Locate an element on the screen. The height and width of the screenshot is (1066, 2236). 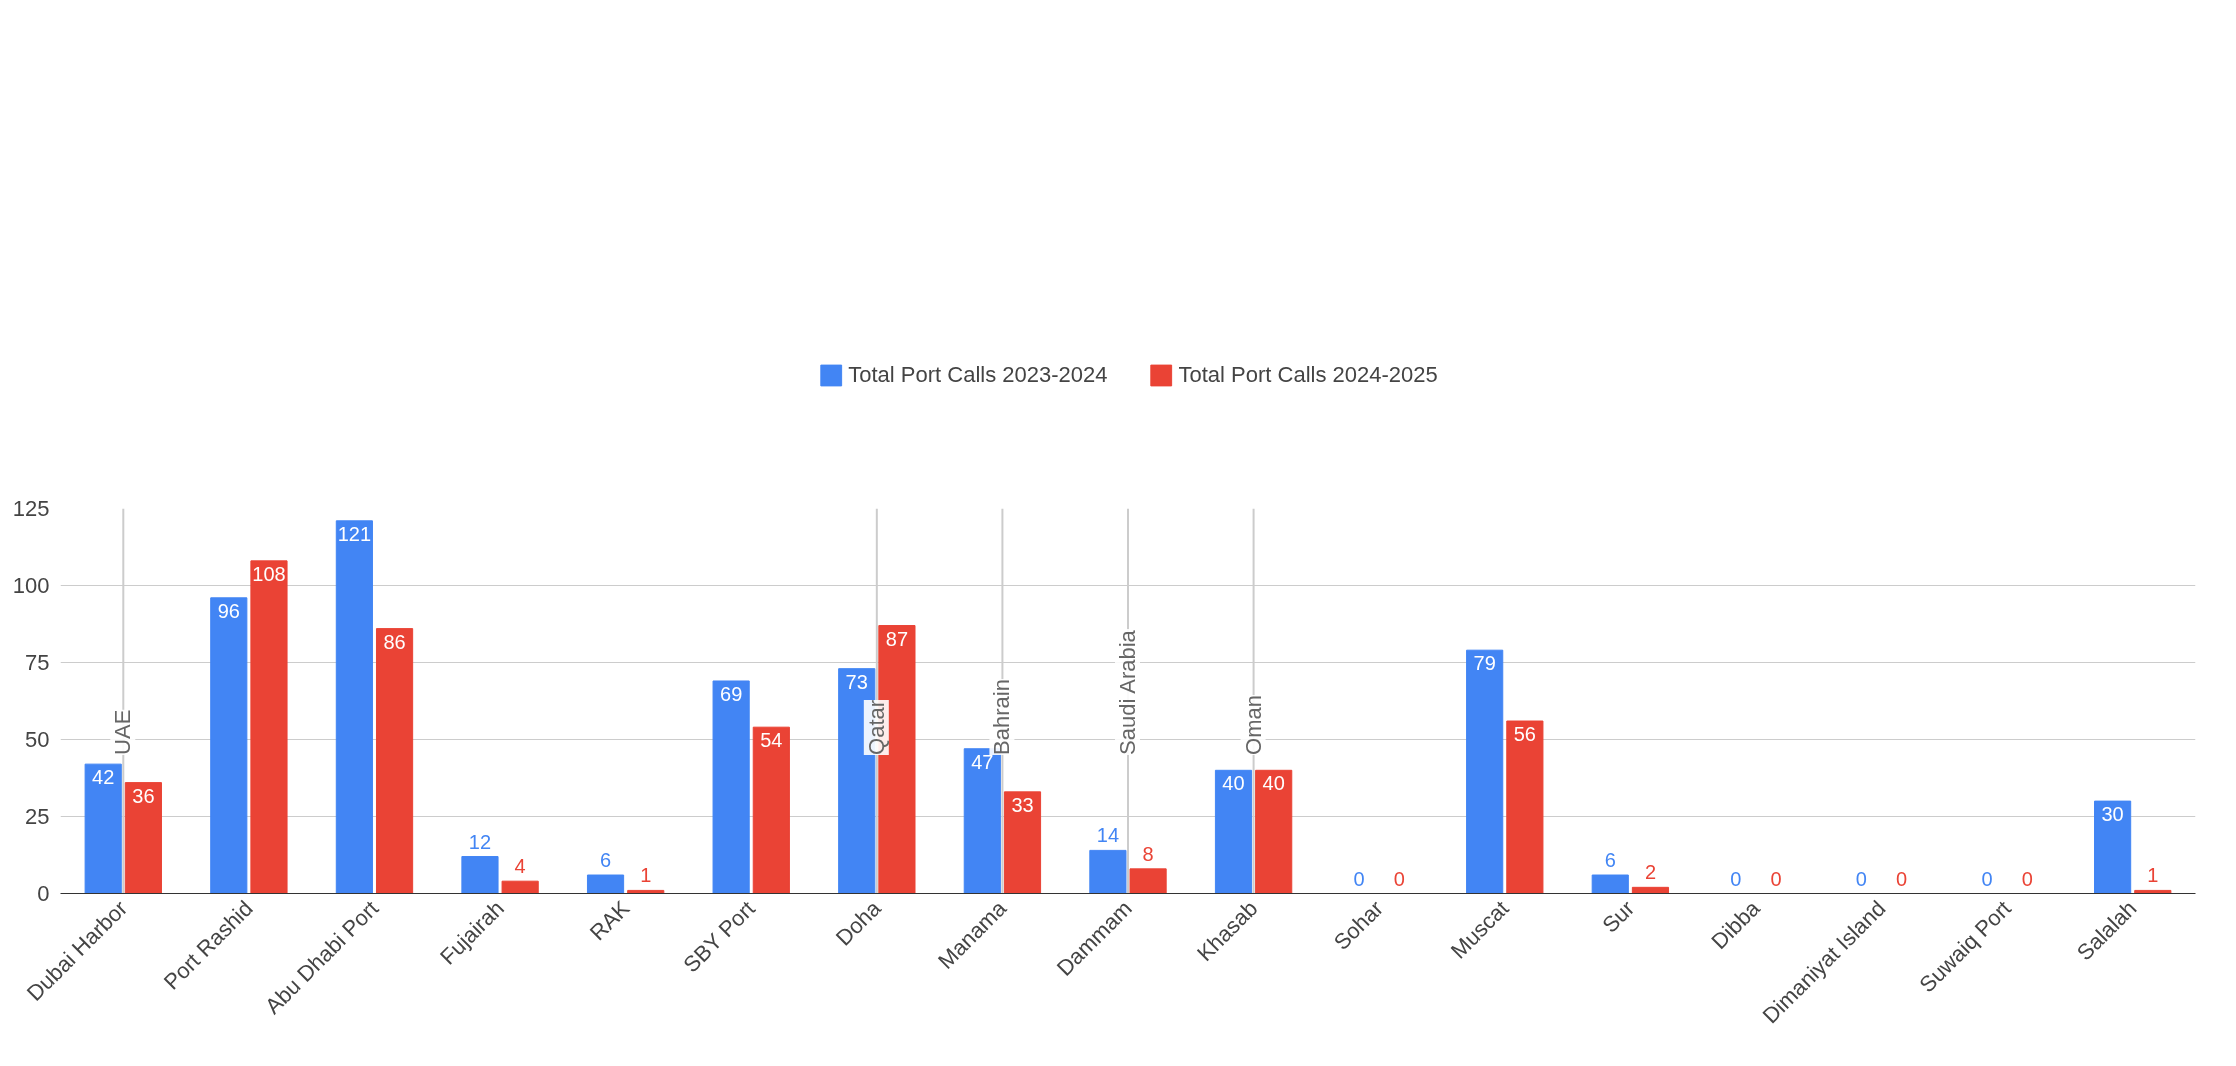
data-label: 36 is located at coordinates (143, 795).